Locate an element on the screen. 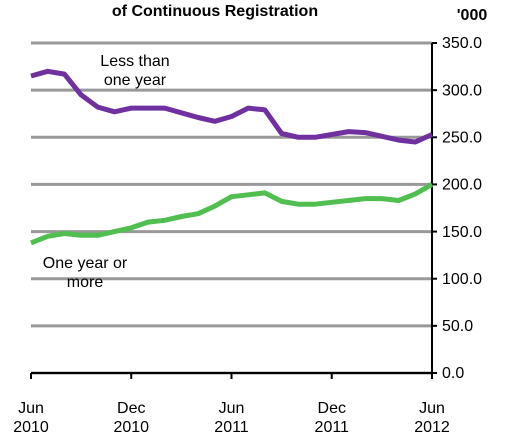 This screenshot has width=511, height=443. x-tick-label: Dec 2010 is located at coordinates (131, 418).